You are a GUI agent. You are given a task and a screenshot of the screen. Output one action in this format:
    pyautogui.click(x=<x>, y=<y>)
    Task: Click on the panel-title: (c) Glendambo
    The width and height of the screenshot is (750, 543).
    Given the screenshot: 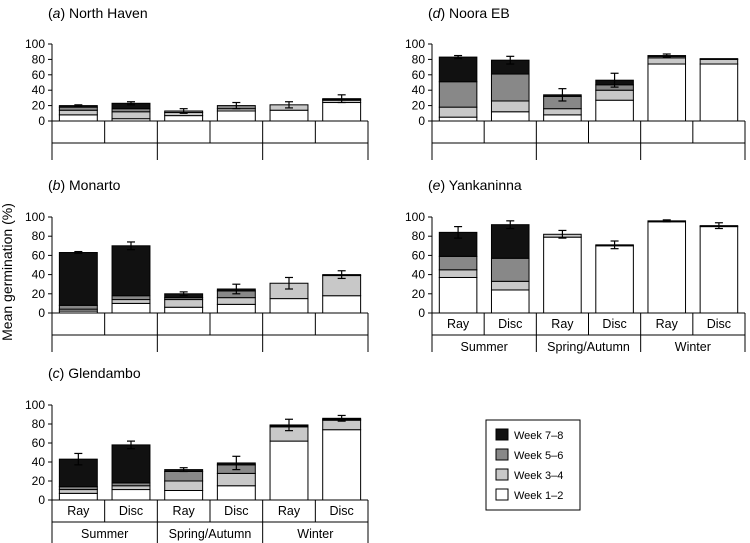 What is the action you would take?
    pyautogui.click(x=94, y=373)
    